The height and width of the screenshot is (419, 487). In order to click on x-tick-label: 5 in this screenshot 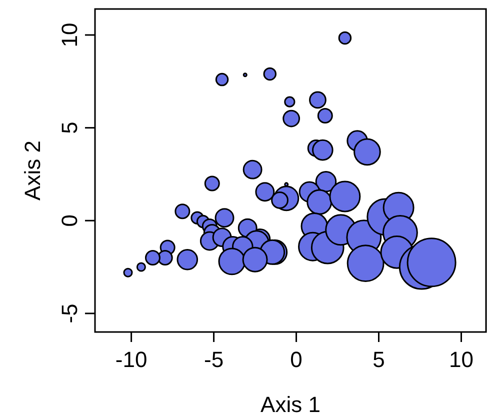, I will do `click(378, 359)`.